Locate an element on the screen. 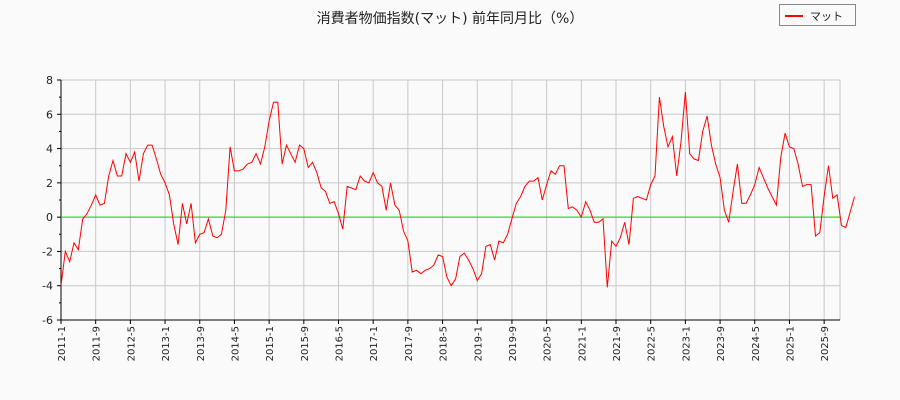 This screenshot has width=900, height=400. x-tick-label: 2023-1 is located at coordinates (686, 343).